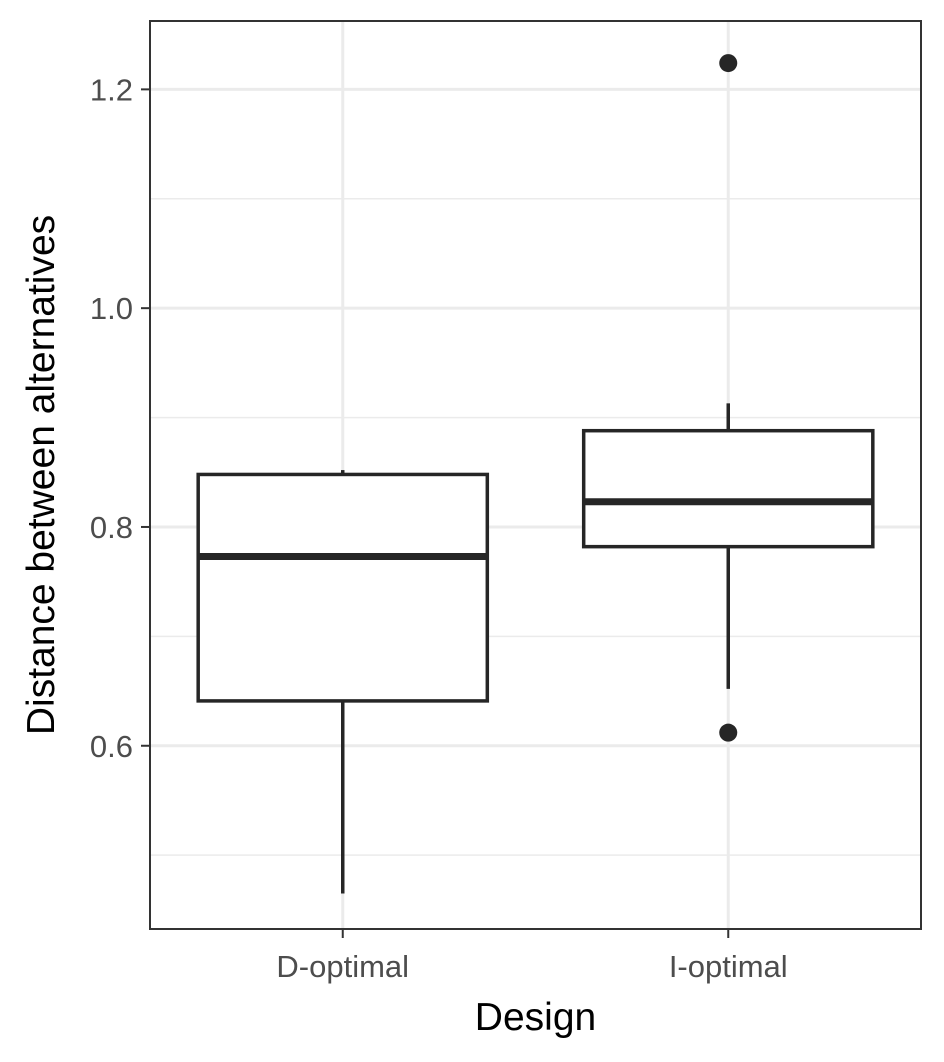  I want to click on x-axis-title: Design, so click(535, 1017).